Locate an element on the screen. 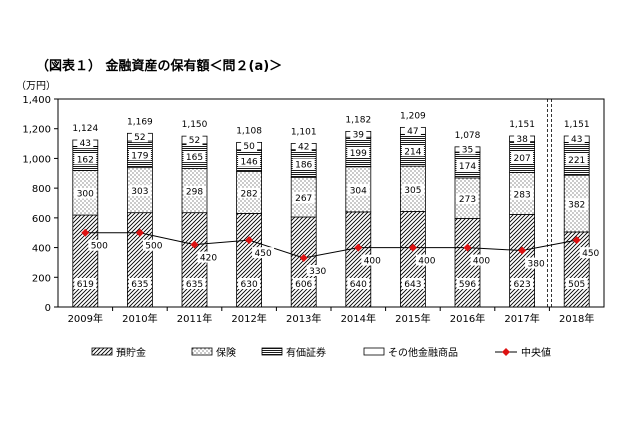  x-tick-label: 2011年 is located at coordinates (194, 318).